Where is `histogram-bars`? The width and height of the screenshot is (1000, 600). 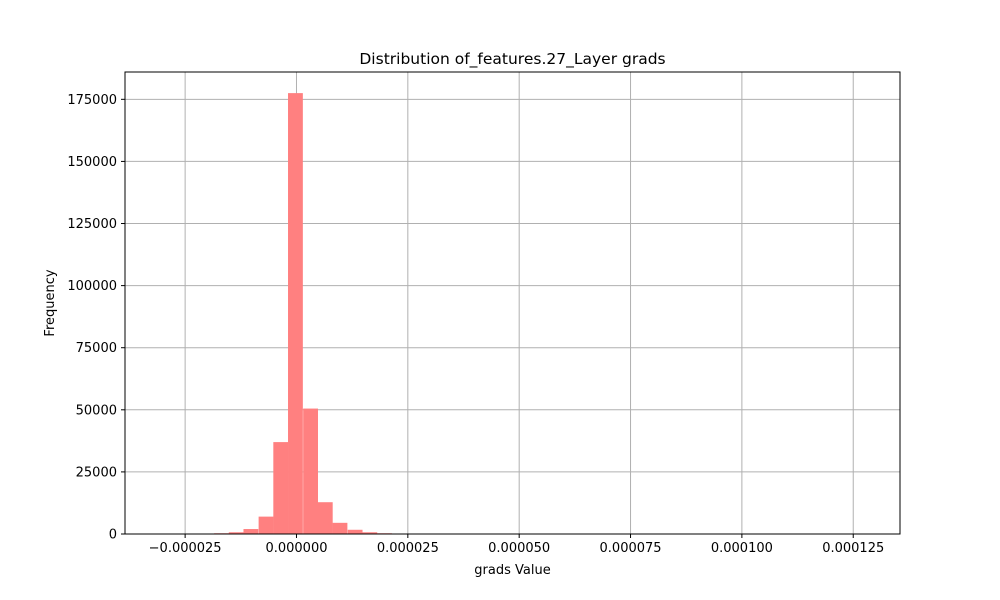
histogram-bars is located at coordinates (311, 313).